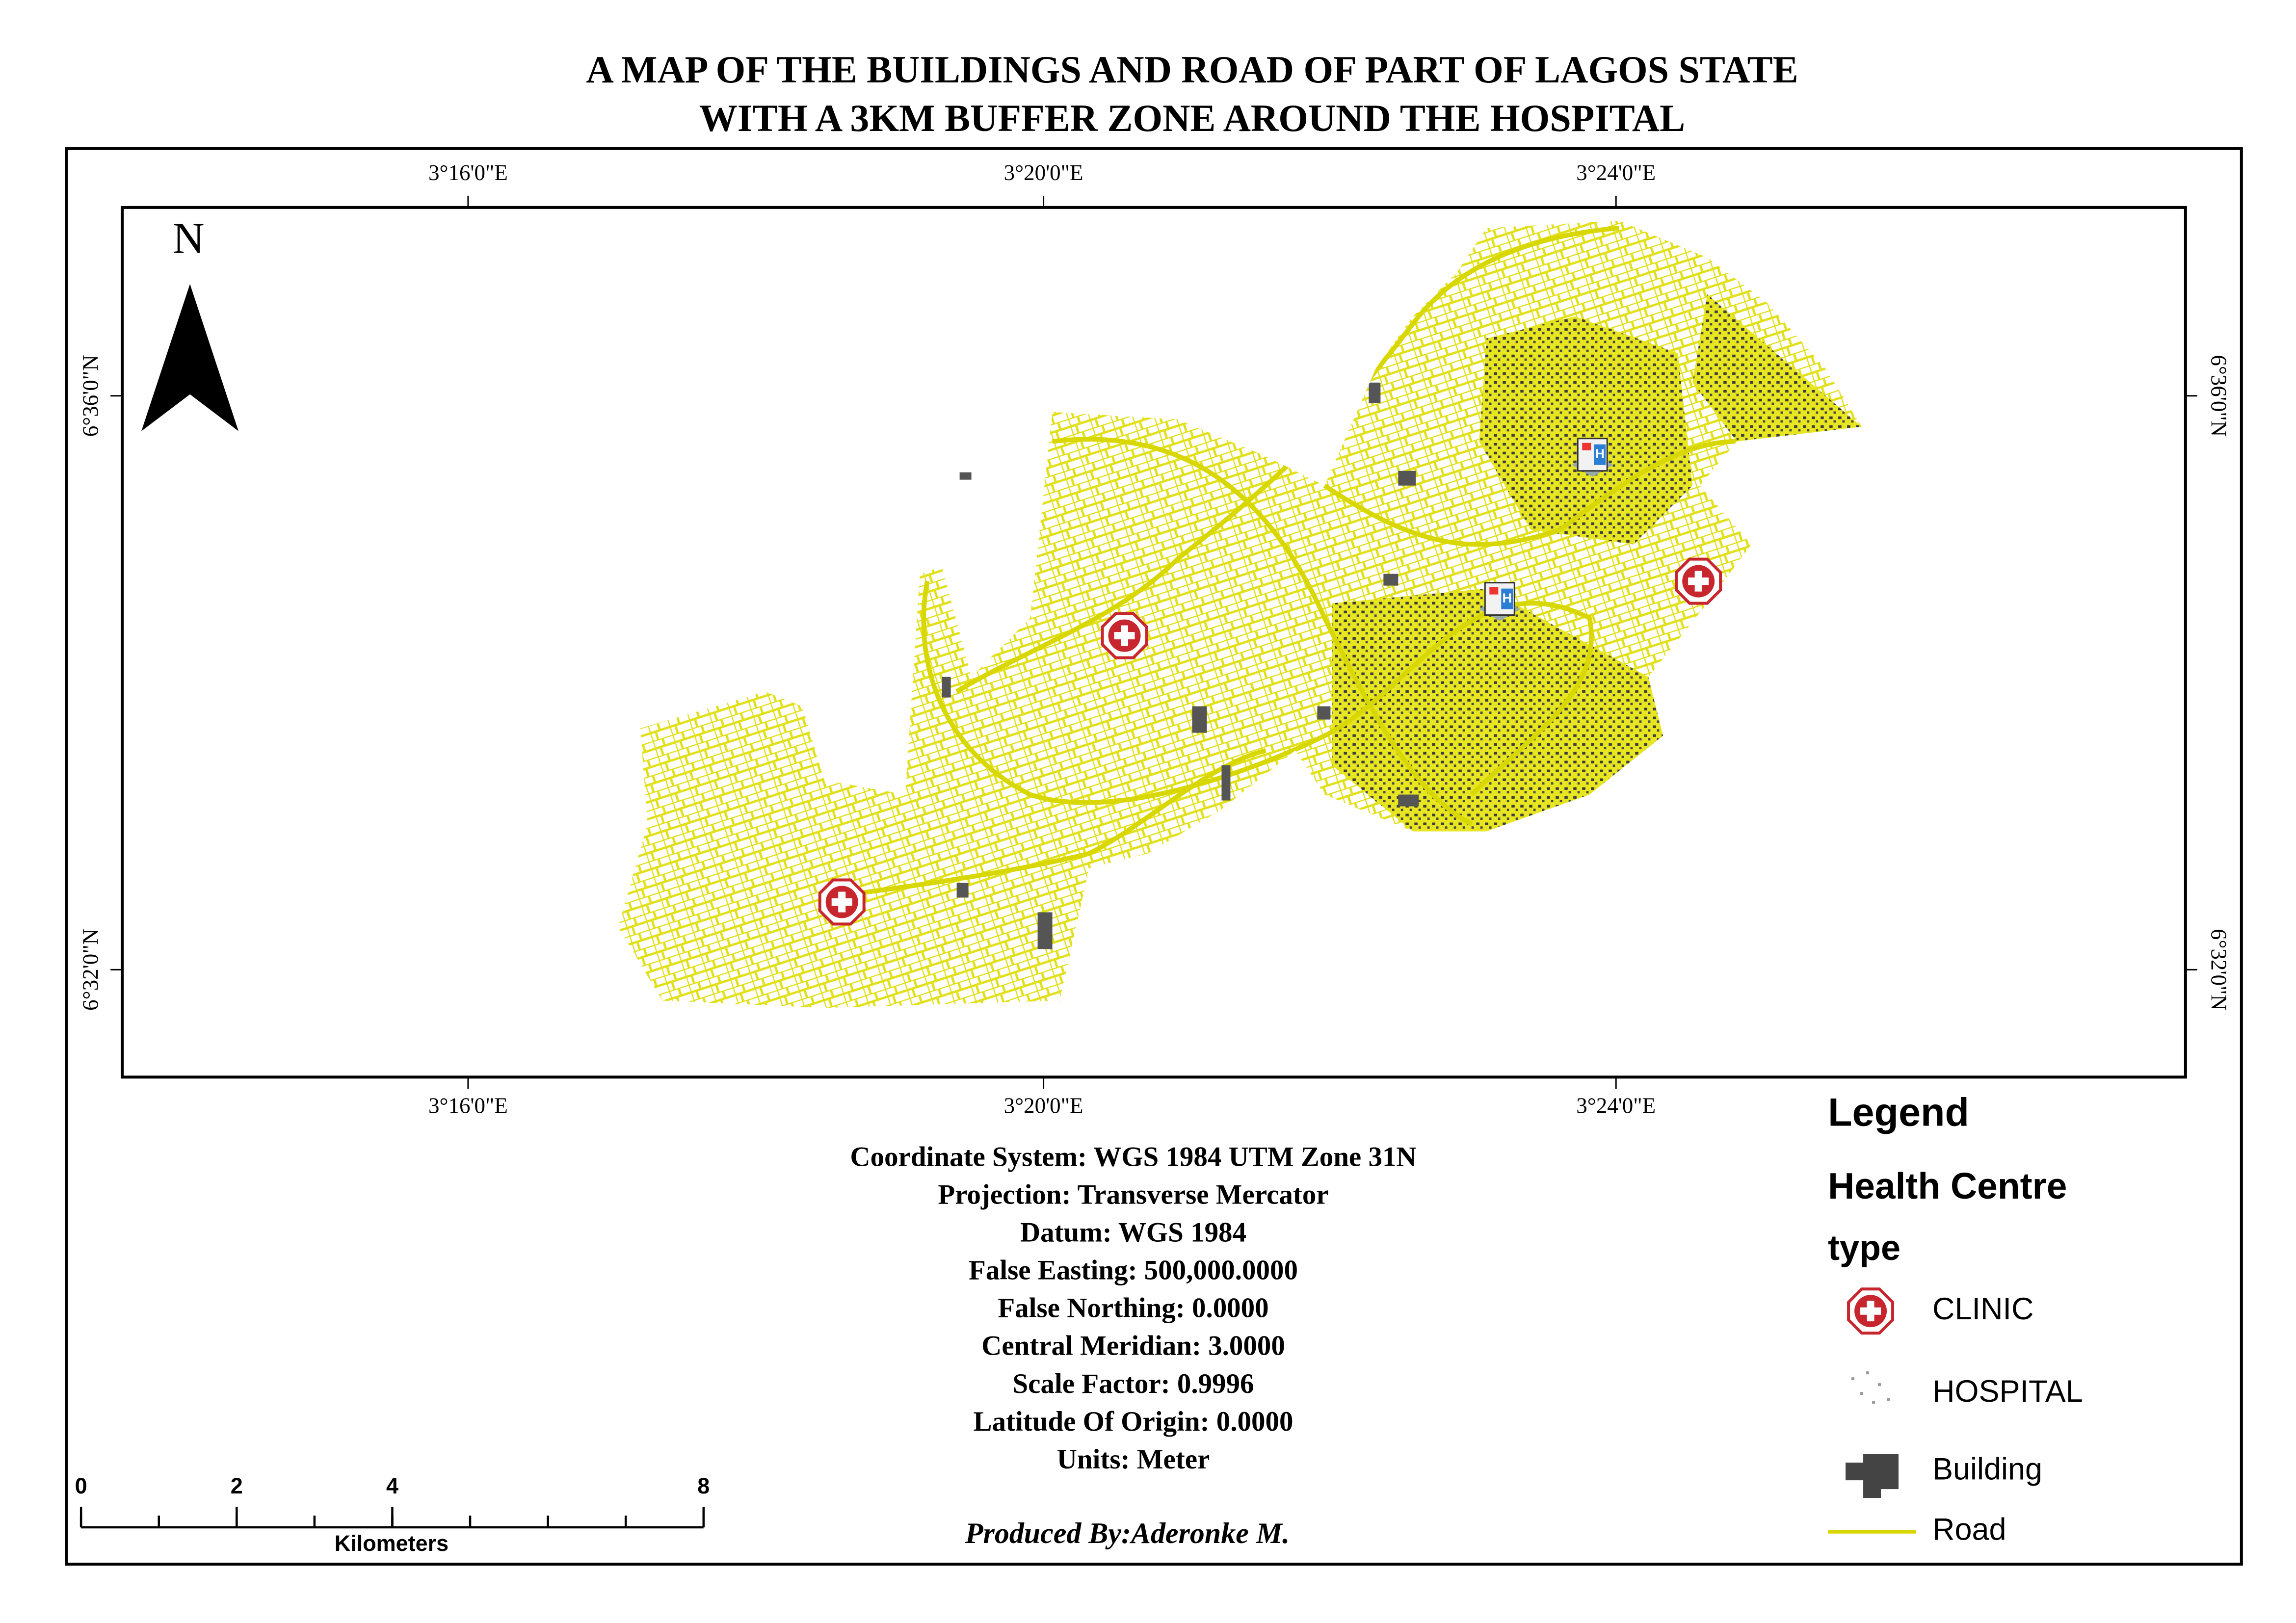 Image resolution: width=2296 pixels, height=1623 pixels. Describe the element at coordinates (1898, 1113) in the screenshot. I see `legend-title: Legend` at that location.